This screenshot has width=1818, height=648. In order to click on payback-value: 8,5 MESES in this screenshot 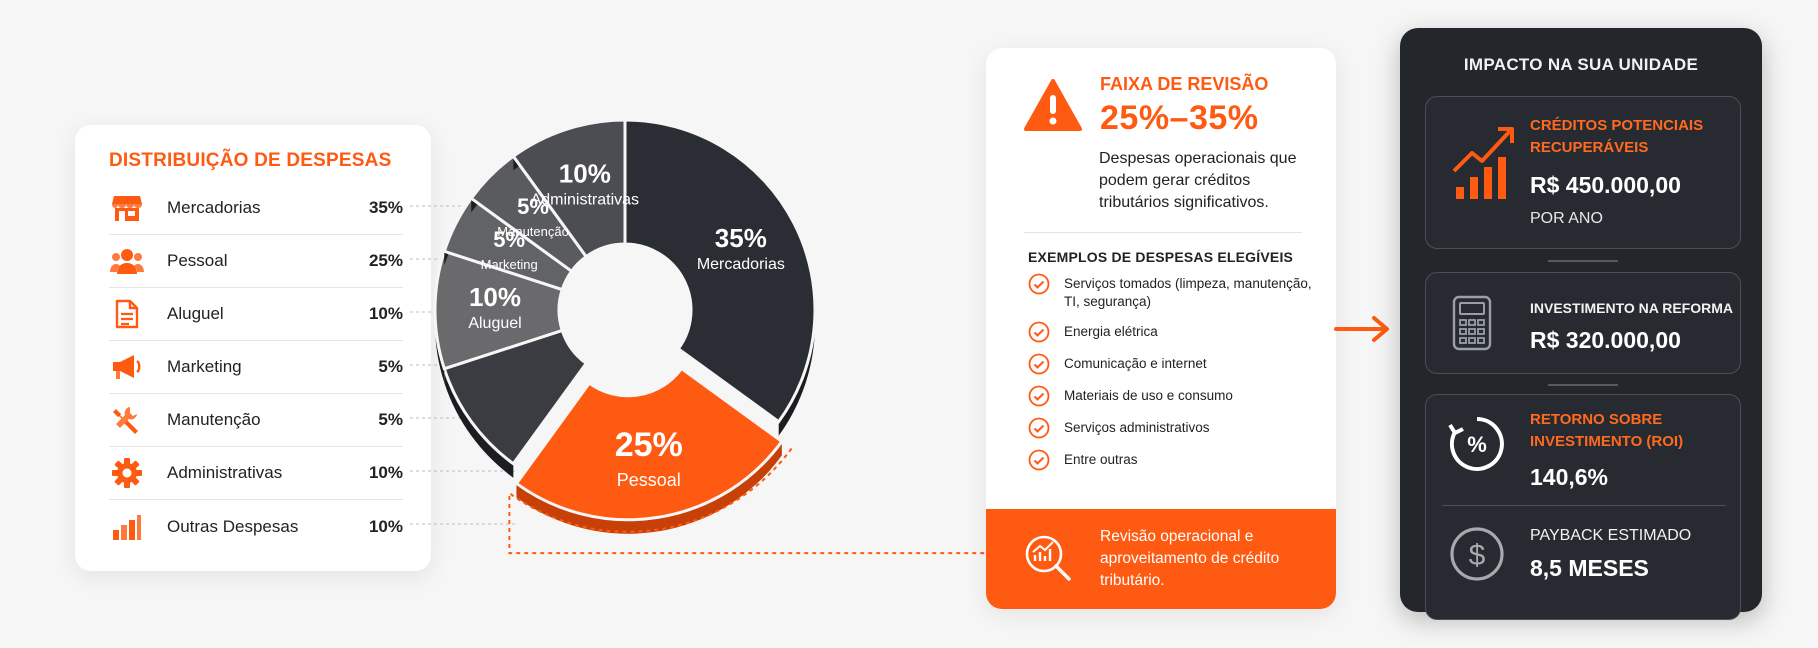, I will do `click(1589, 568)`.